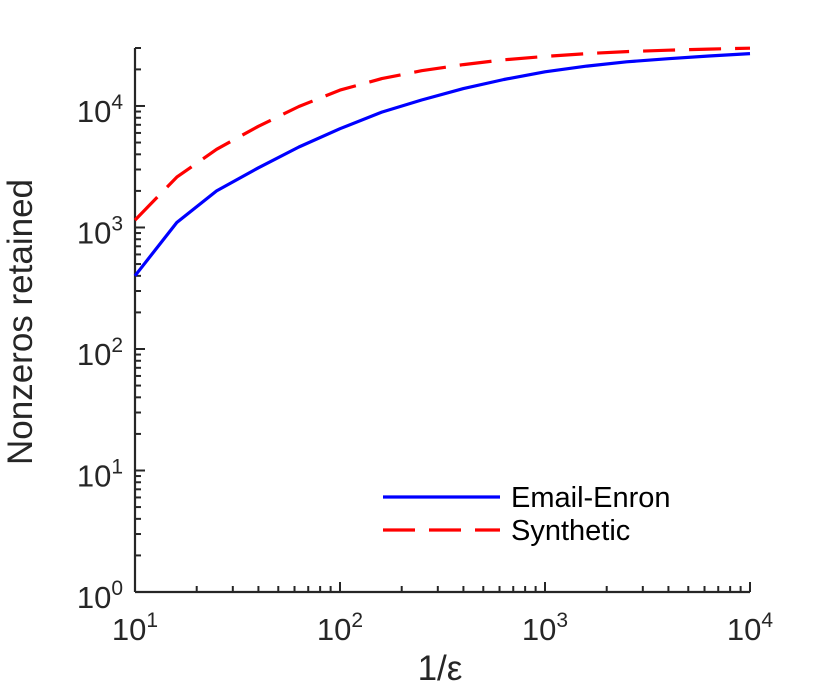 This screenshot has height=692, width=830. Describe the element at coordinates (100, 353) in the screenshot. I see `y-tick-label: 10²` at that location.